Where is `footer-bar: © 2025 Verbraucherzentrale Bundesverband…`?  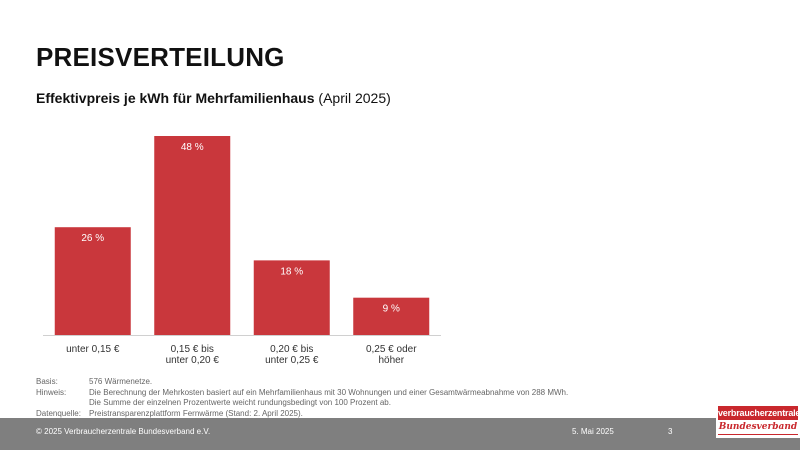
footer-bar: © 2025 Verbraucherzentrale Bundesverband… is located at coordinates (400, 434).